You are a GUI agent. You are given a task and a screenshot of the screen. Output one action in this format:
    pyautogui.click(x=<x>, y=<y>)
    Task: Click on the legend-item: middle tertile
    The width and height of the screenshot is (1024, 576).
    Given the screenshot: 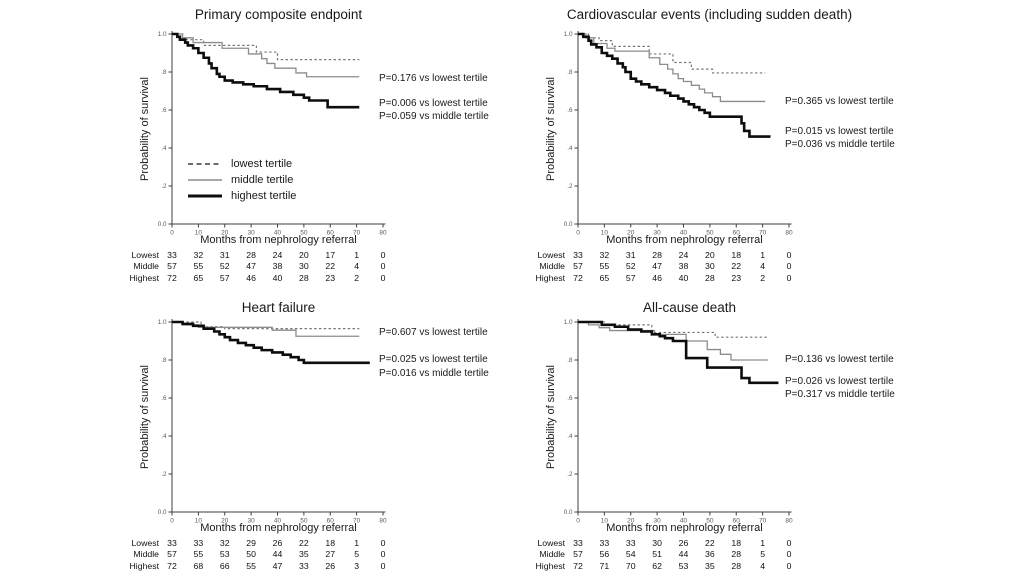 What is the action you would take?
    pyautogui.click(x=242, y=180)
    